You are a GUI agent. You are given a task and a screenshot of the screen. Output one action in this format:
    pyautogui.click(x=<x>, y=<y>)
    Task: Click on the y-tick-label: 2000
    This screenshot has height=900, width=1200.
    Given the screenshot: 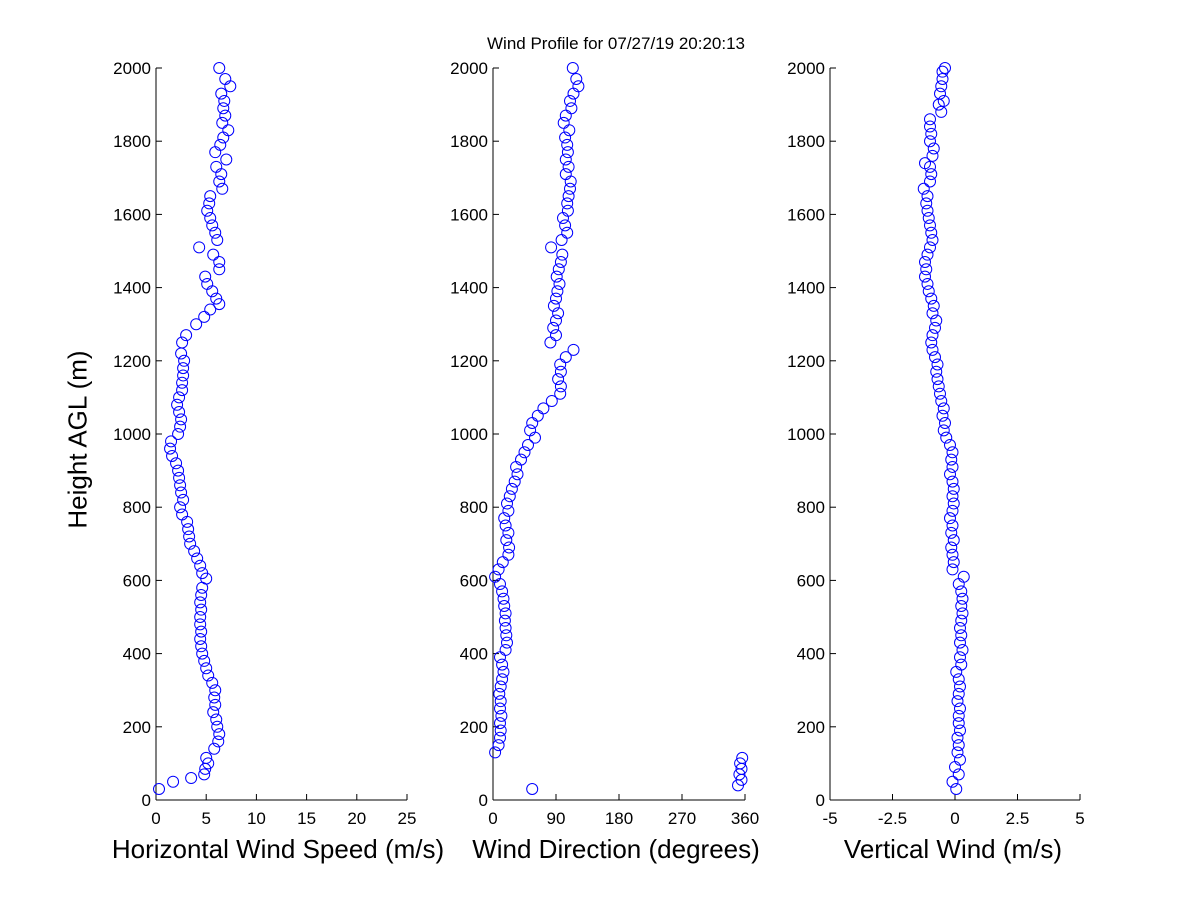 What is the action you would take?
    pyautogui.click(x=132, y=68)
    